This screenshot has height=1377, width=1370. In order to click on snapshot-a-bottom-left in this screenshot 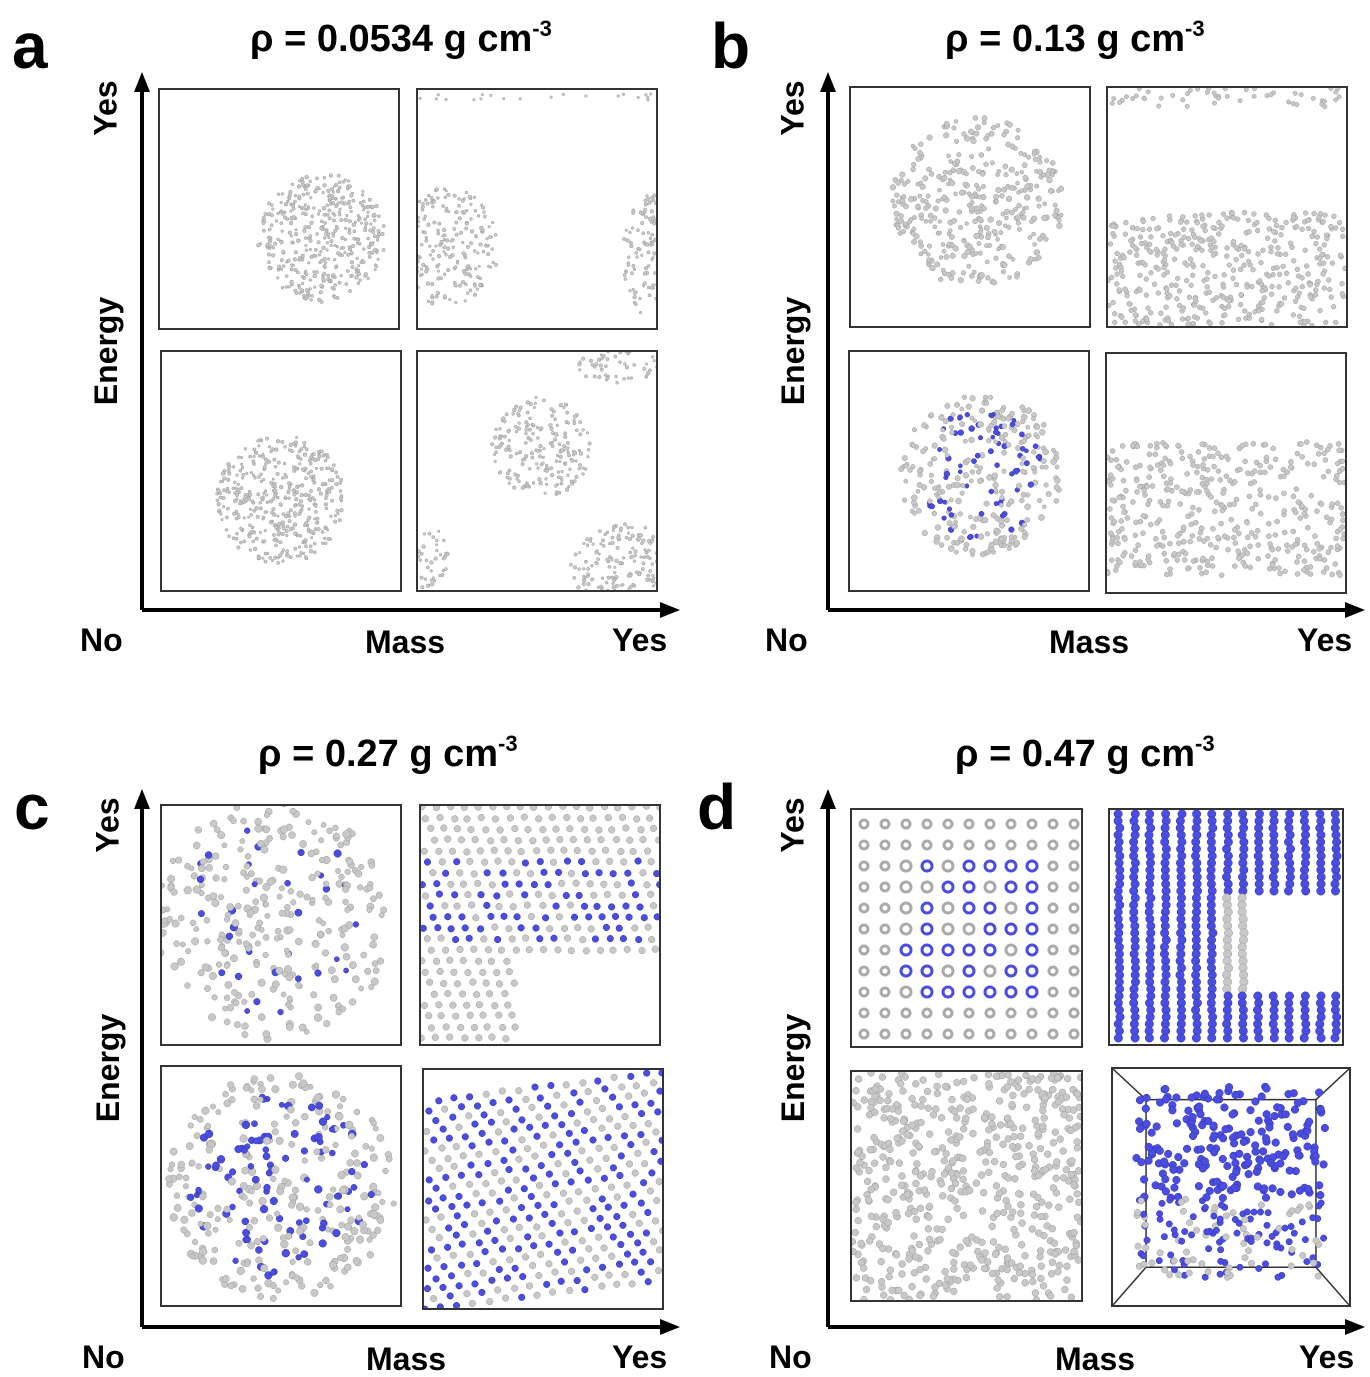, I will do `click(281, 471)`.